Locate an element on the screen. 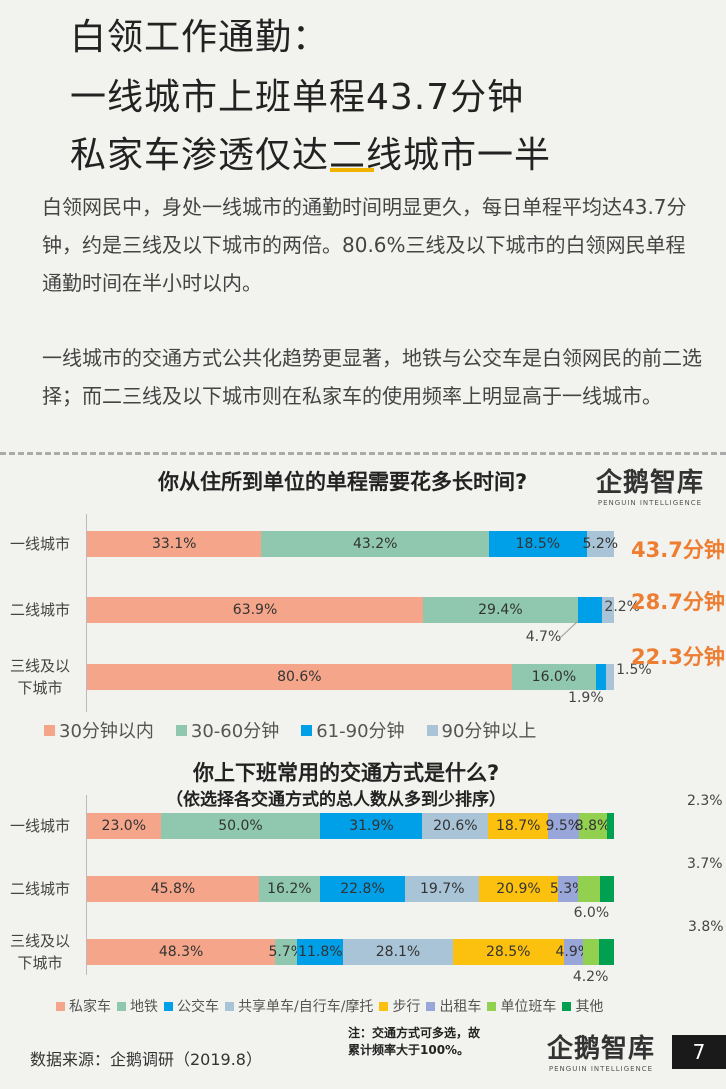  chart1-bar: 5.2% is located at coordinates (600, 544).